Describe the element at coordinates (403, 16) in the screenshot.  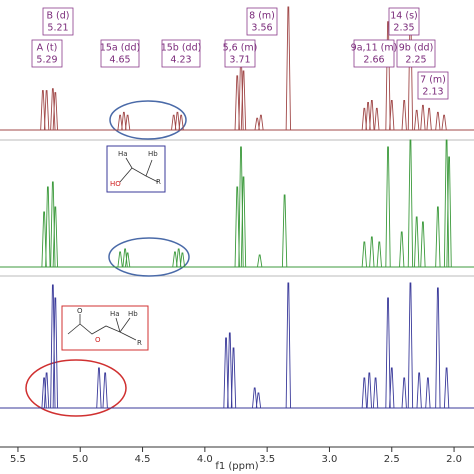
I see `annotation-text: 14 (s)` at that location.